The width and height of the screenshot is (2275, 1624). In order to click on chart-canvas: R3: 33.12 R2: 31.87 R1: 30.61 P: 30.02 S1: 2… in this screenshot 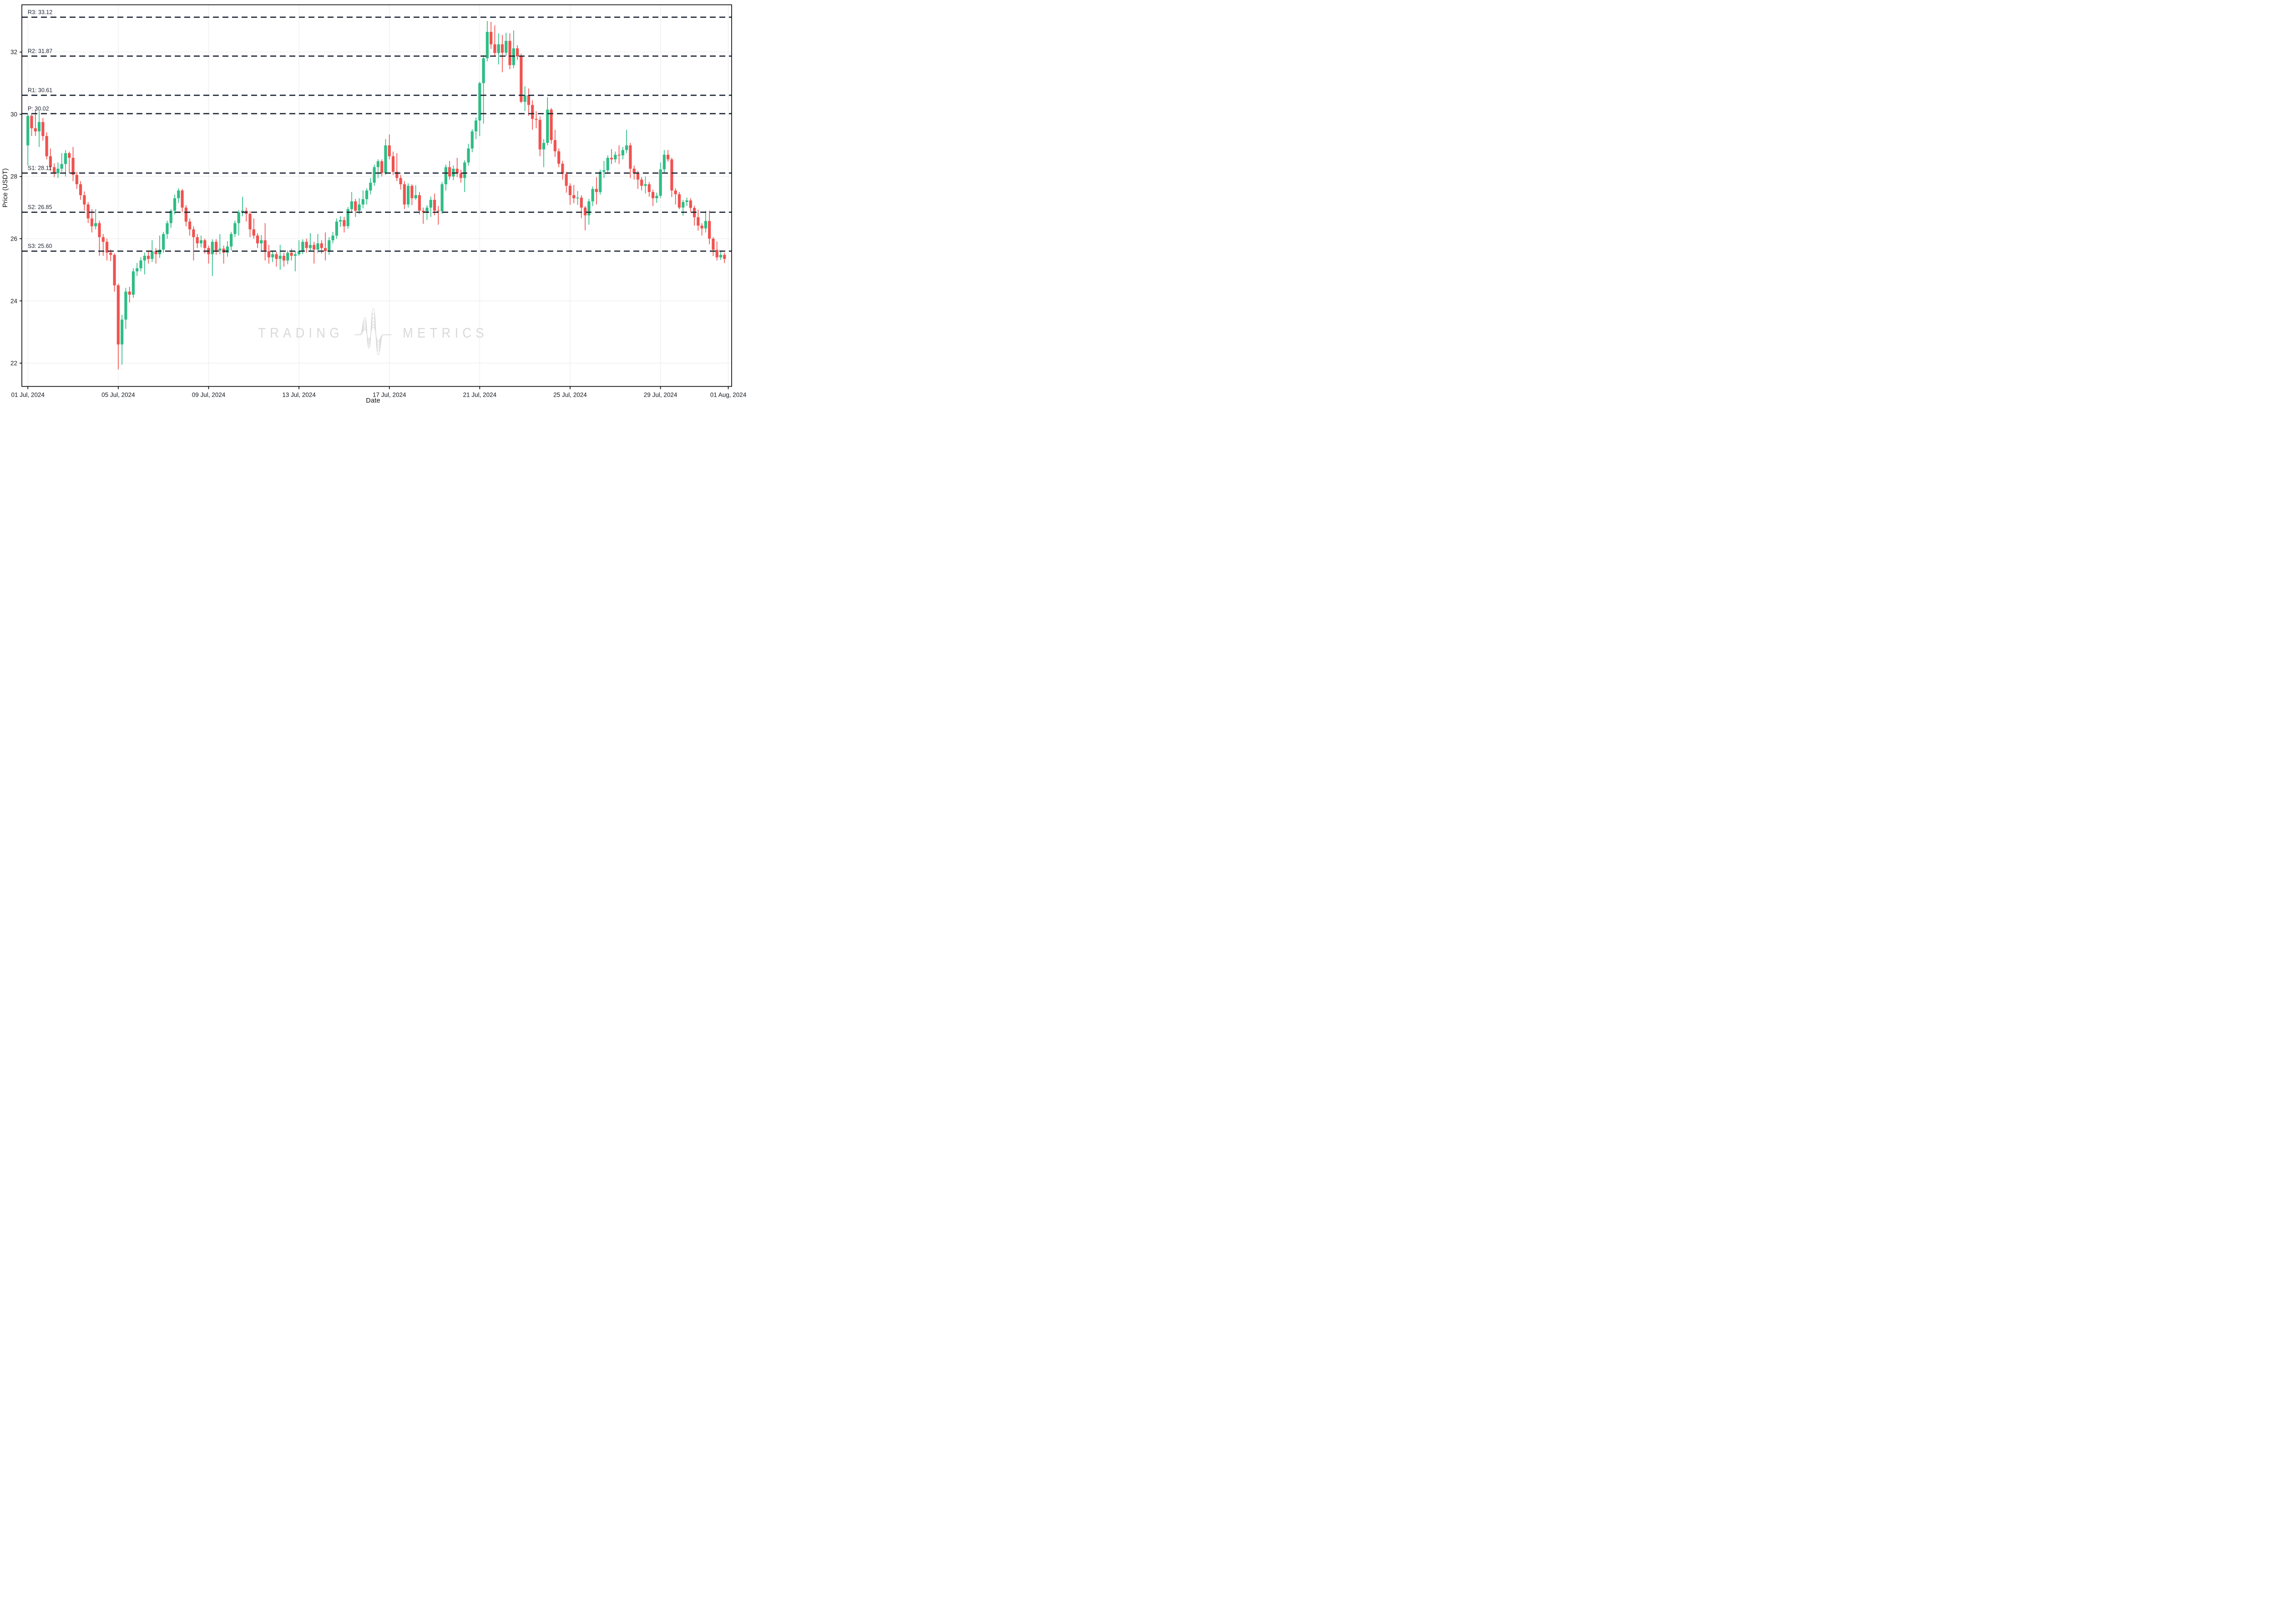, I will do `click(378, 201)`.